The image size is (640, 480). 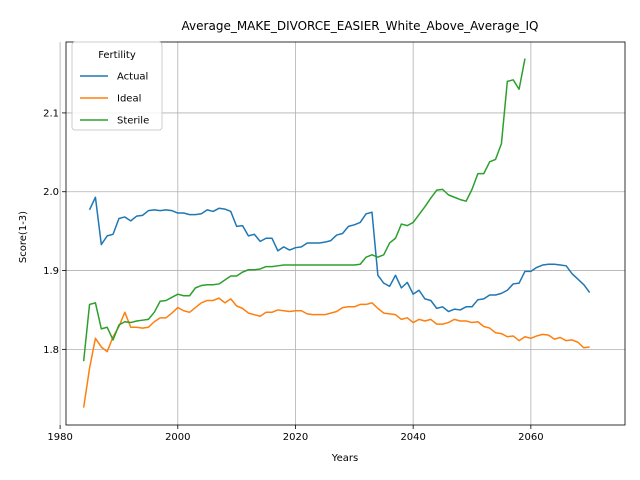 What do you see at coordinates (51, 350) in the screenshot?
I see `y-tick-label: 1.8` at bounding box center [51, 350].